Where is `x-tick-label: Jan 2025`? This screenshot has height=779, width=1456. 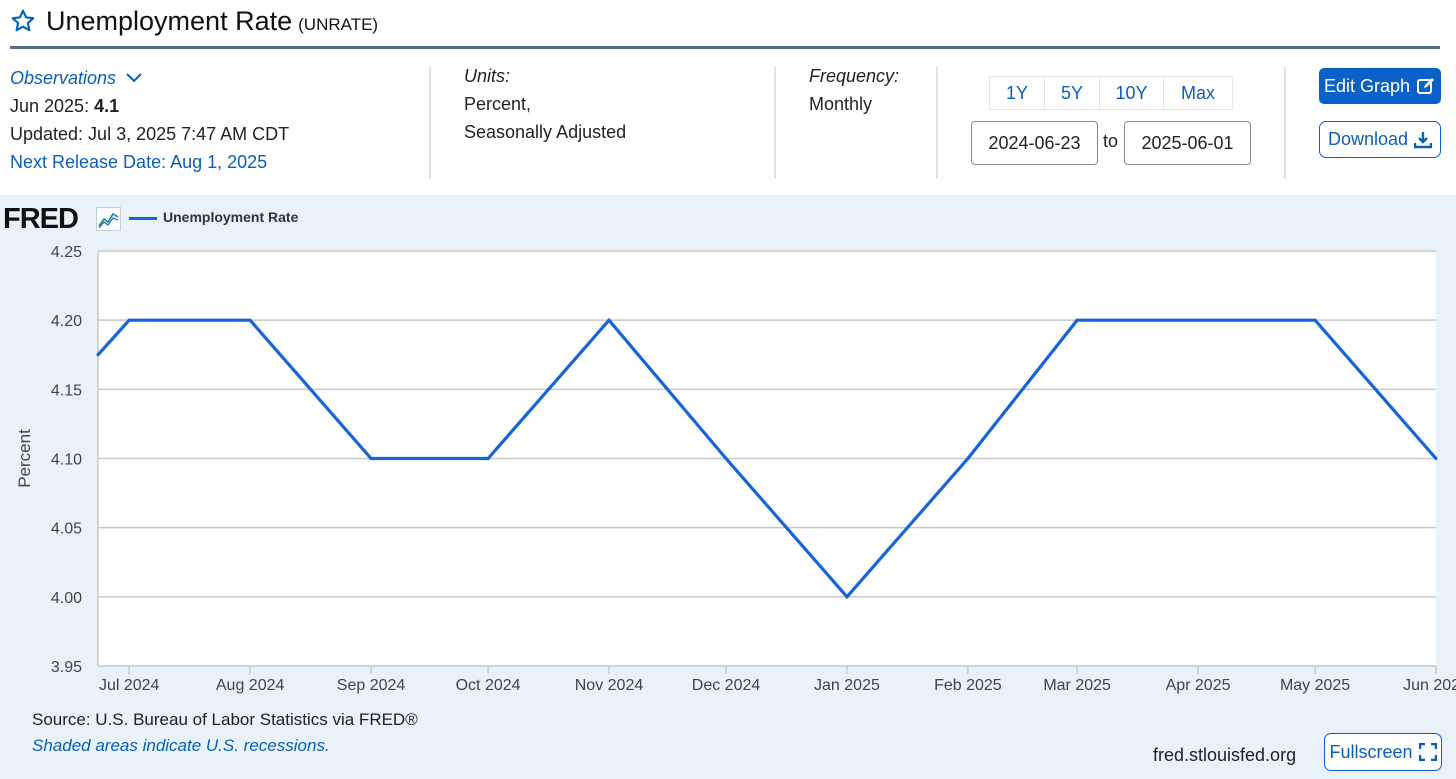 x-tick-label: Jan 2025 is located at coordinates (847, 685).